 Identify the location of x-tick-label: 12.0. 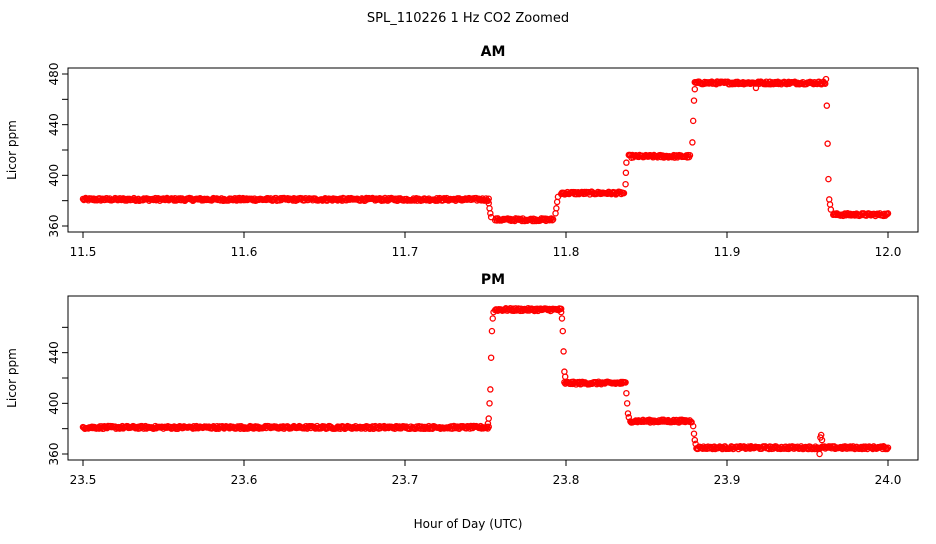
(888, 252).